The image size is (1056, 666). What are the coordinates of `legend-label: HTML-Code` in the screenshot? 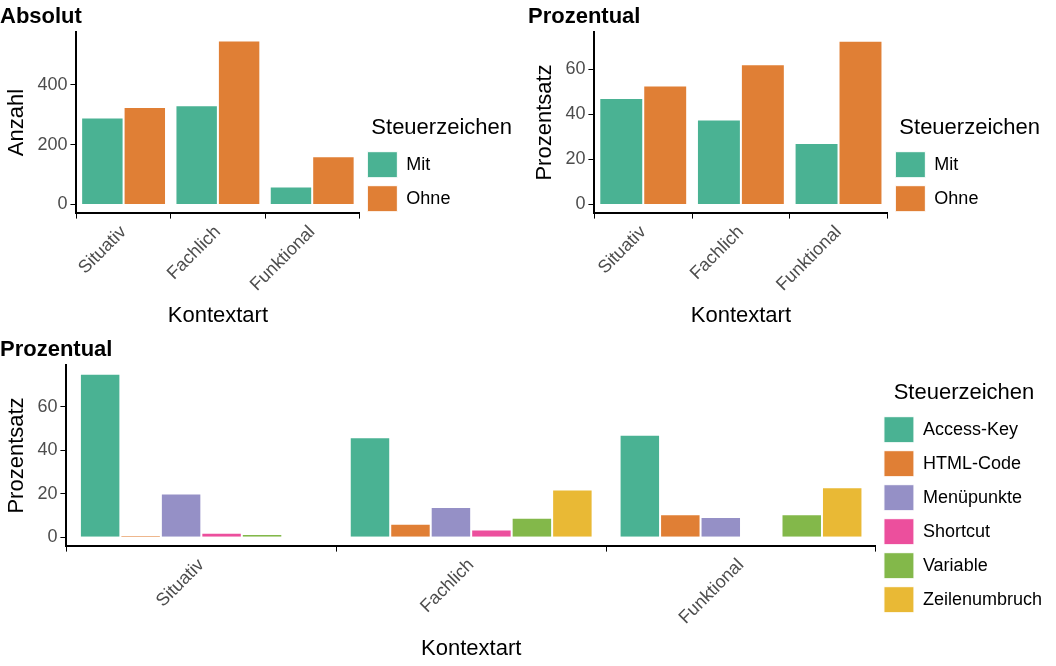 It's located at (971, 462).